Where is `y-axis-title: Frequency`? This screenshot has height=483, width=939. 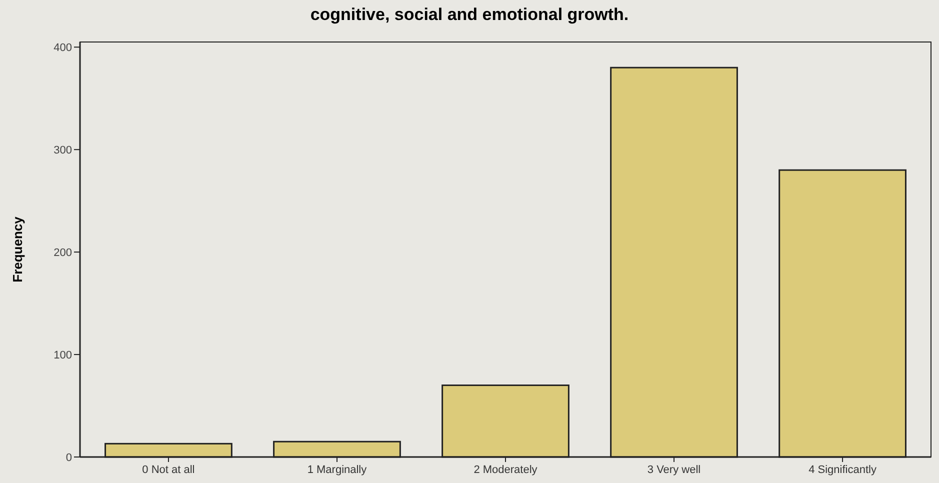
y-axis-title: Frequency is located at coordinates (17, 249).